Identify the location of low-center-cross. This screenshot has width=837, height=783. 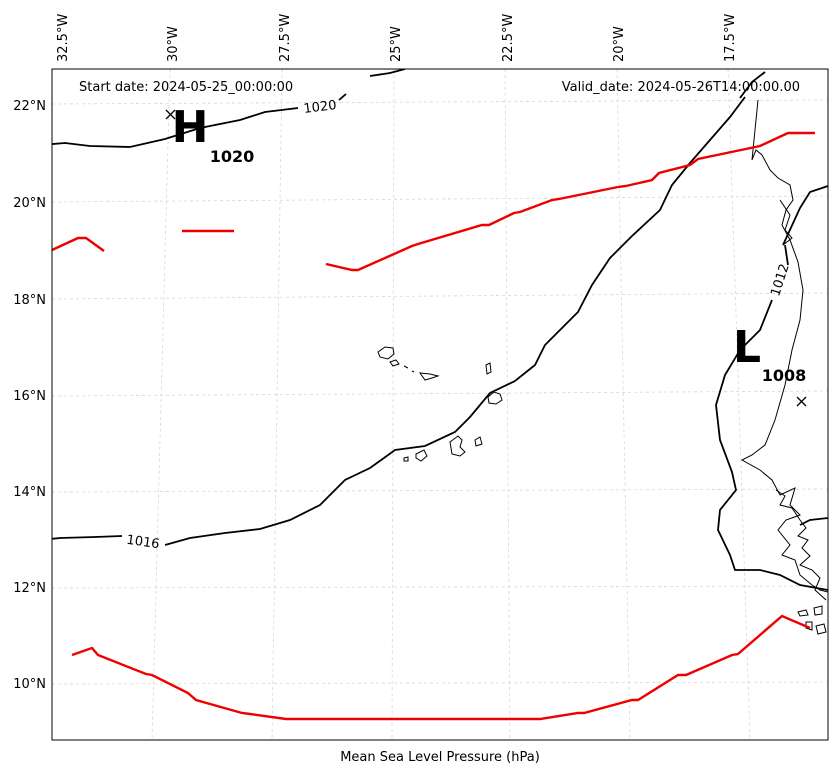
(801, 401).